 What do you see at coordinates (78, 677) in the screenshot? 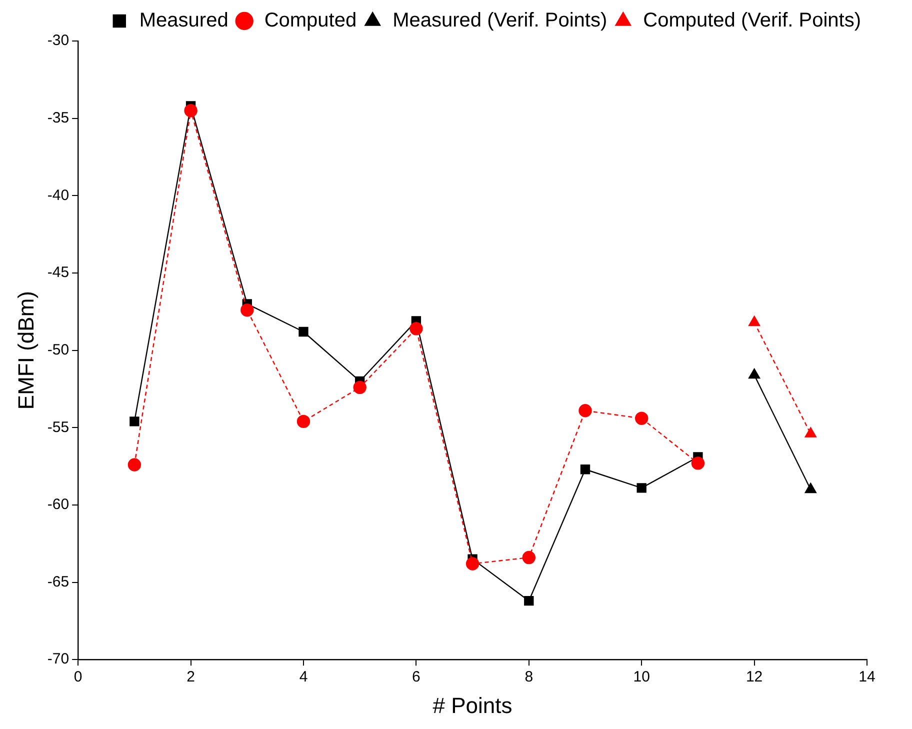
I see `x-tick-label: 0` at bounding box center [78, 677].